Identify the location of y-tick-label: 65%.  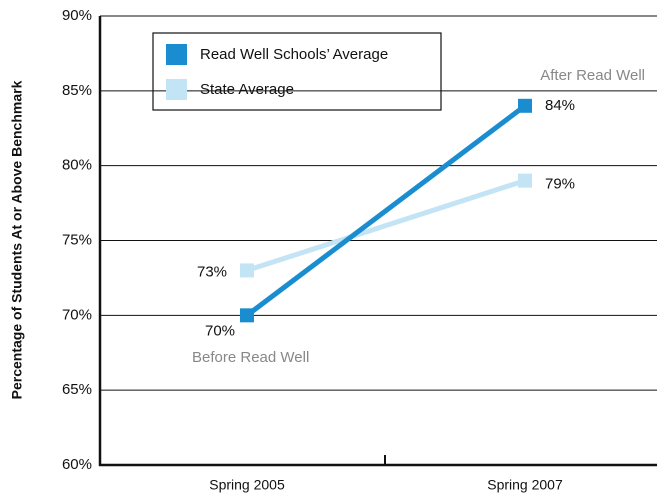
(77, 389).